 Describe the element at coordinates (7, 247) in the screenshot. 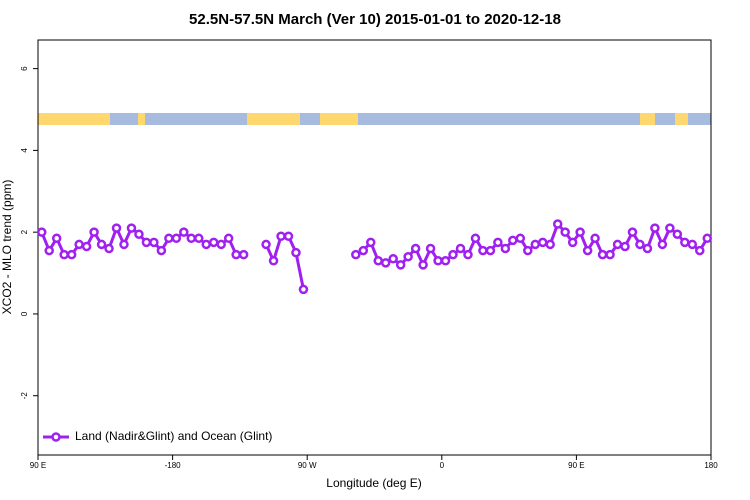

I see `y-axis-title: XCO2 - MLO trend (ppm)` at that location.